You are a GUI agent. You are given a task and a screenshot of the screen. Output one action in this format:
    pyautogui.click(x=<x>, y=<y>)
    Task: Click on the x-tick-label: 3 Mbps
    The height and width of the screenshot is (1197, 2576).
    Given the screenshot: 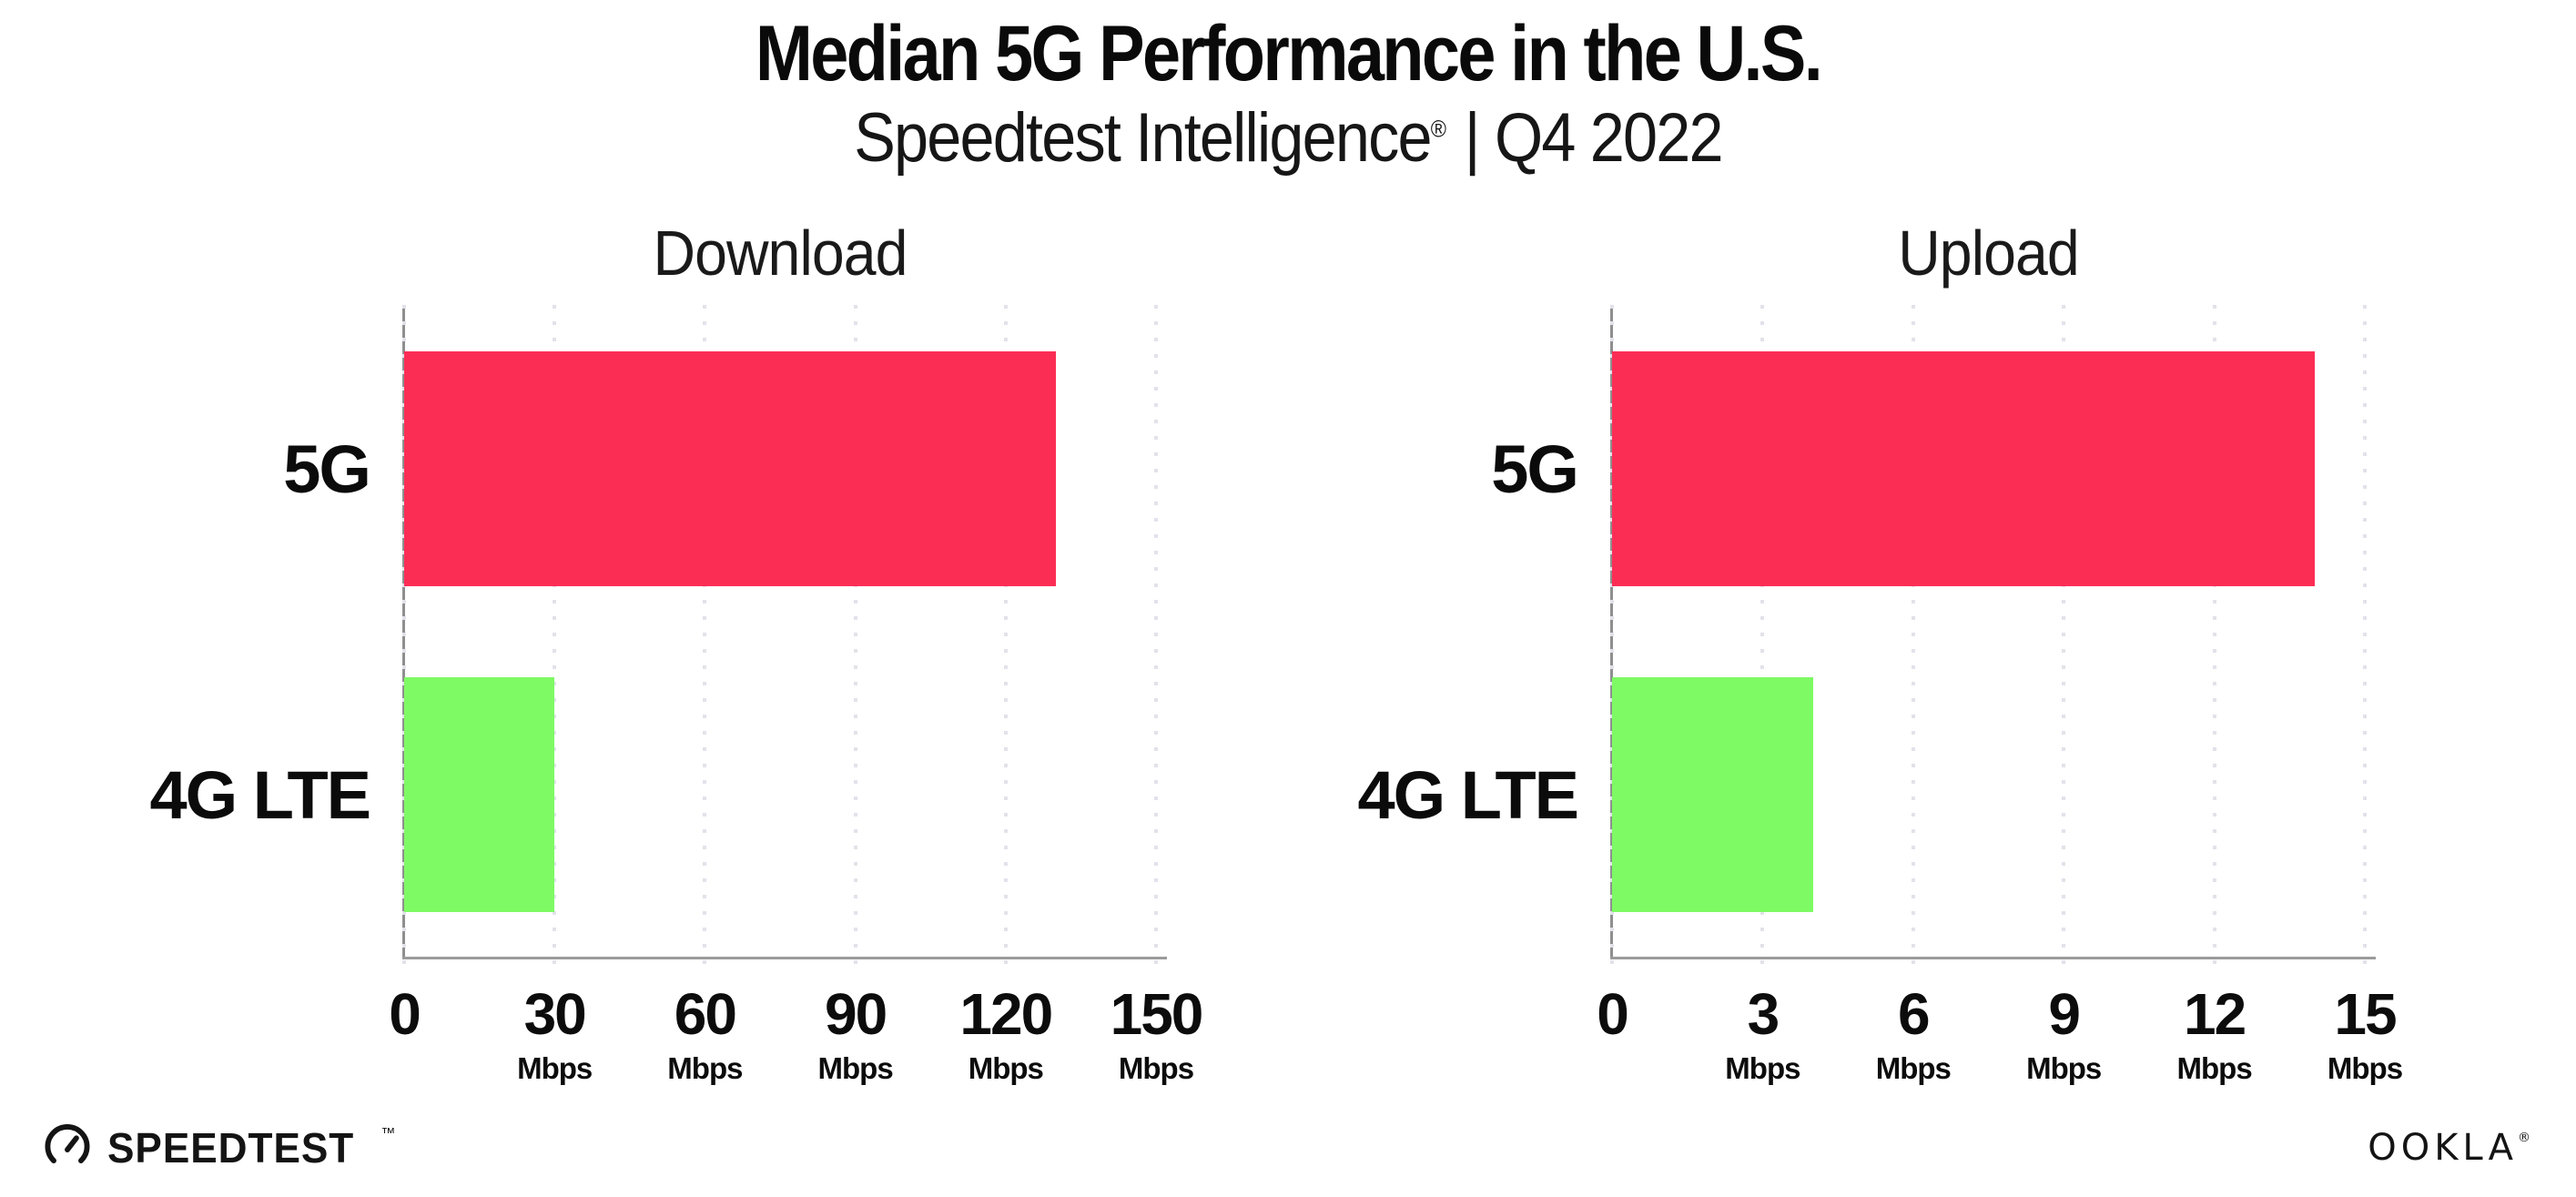 What is the action you would take?
    pyautogui.click(x=1762, y=1033)
    